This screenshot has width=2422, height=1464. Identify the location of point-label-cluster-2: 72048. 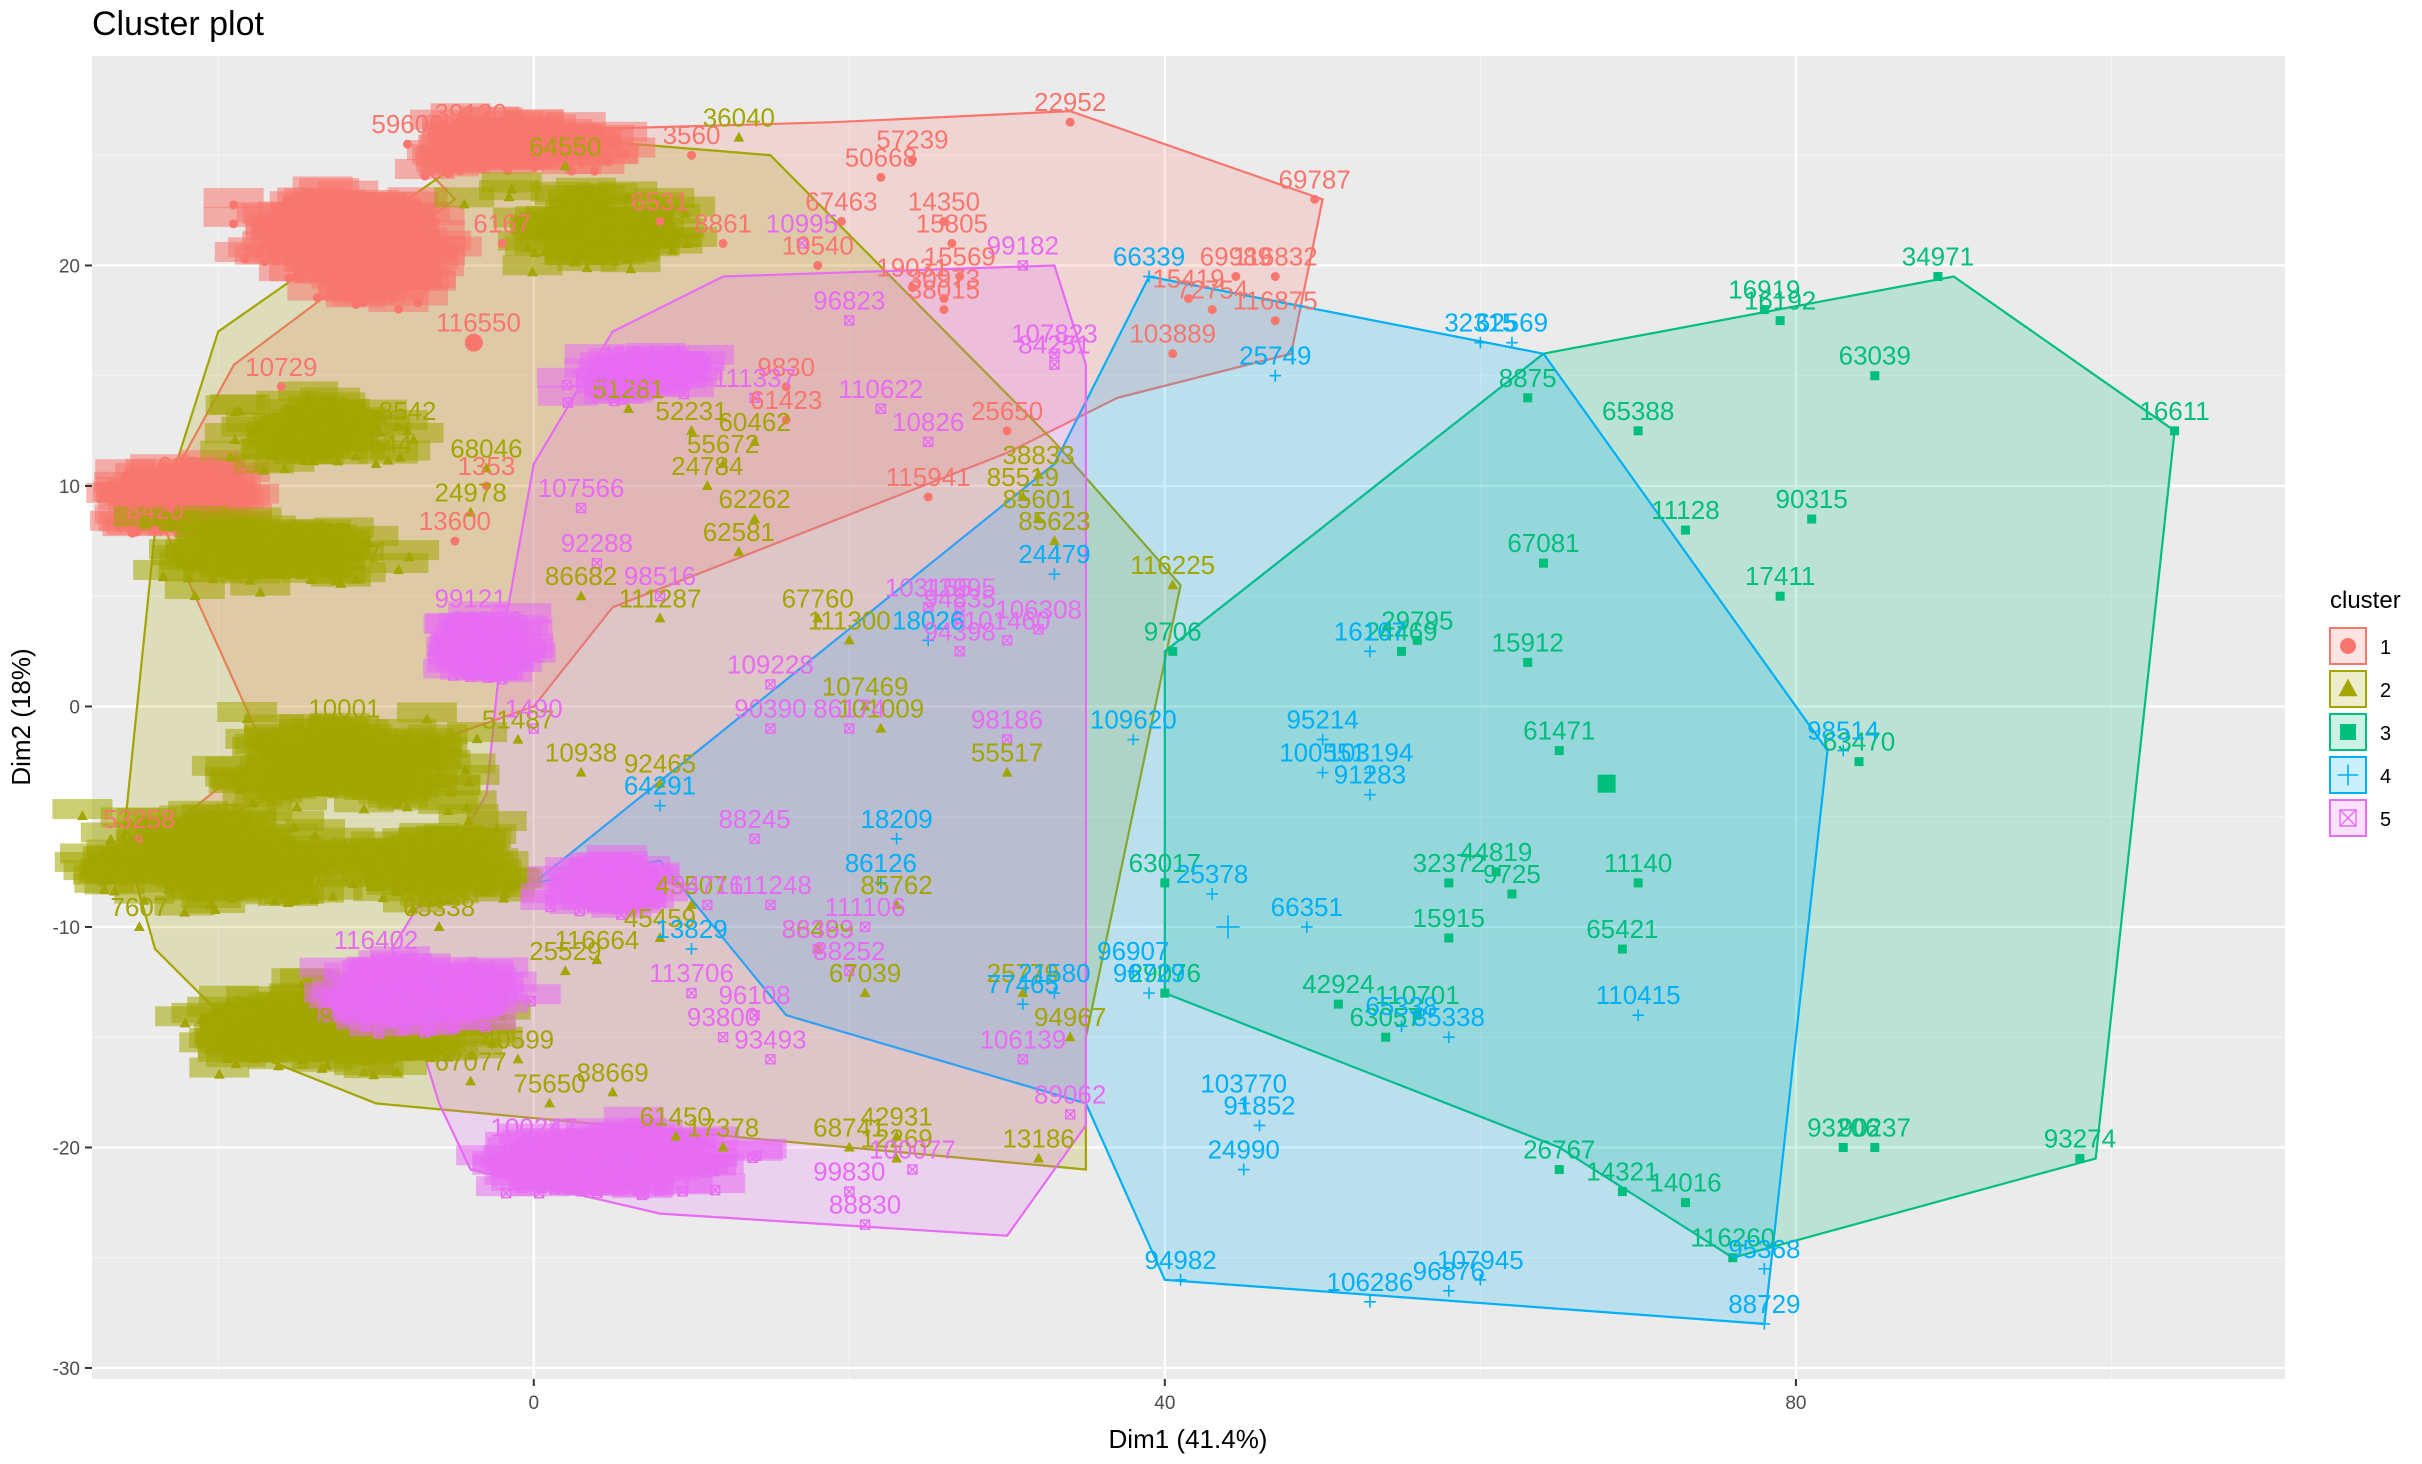
(297, 1017).